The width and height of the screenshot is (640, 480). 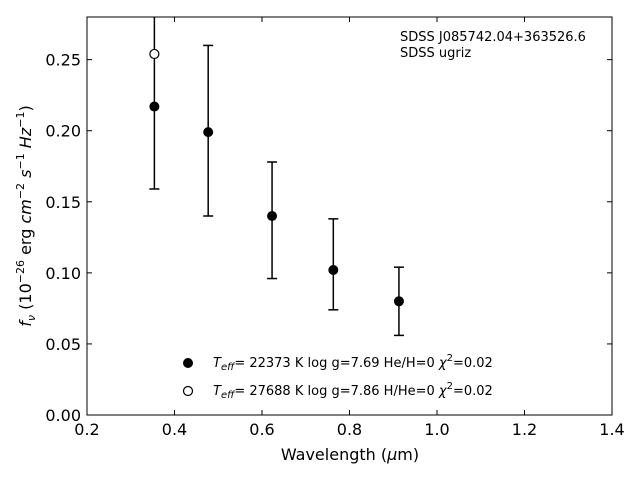 What do you see at coordinates (26, 215) in the screenshot?
I see `y-axis-title: fν (10−26 erg cm−2 s−1 Hz−1)` at bounding box center [26, 215].